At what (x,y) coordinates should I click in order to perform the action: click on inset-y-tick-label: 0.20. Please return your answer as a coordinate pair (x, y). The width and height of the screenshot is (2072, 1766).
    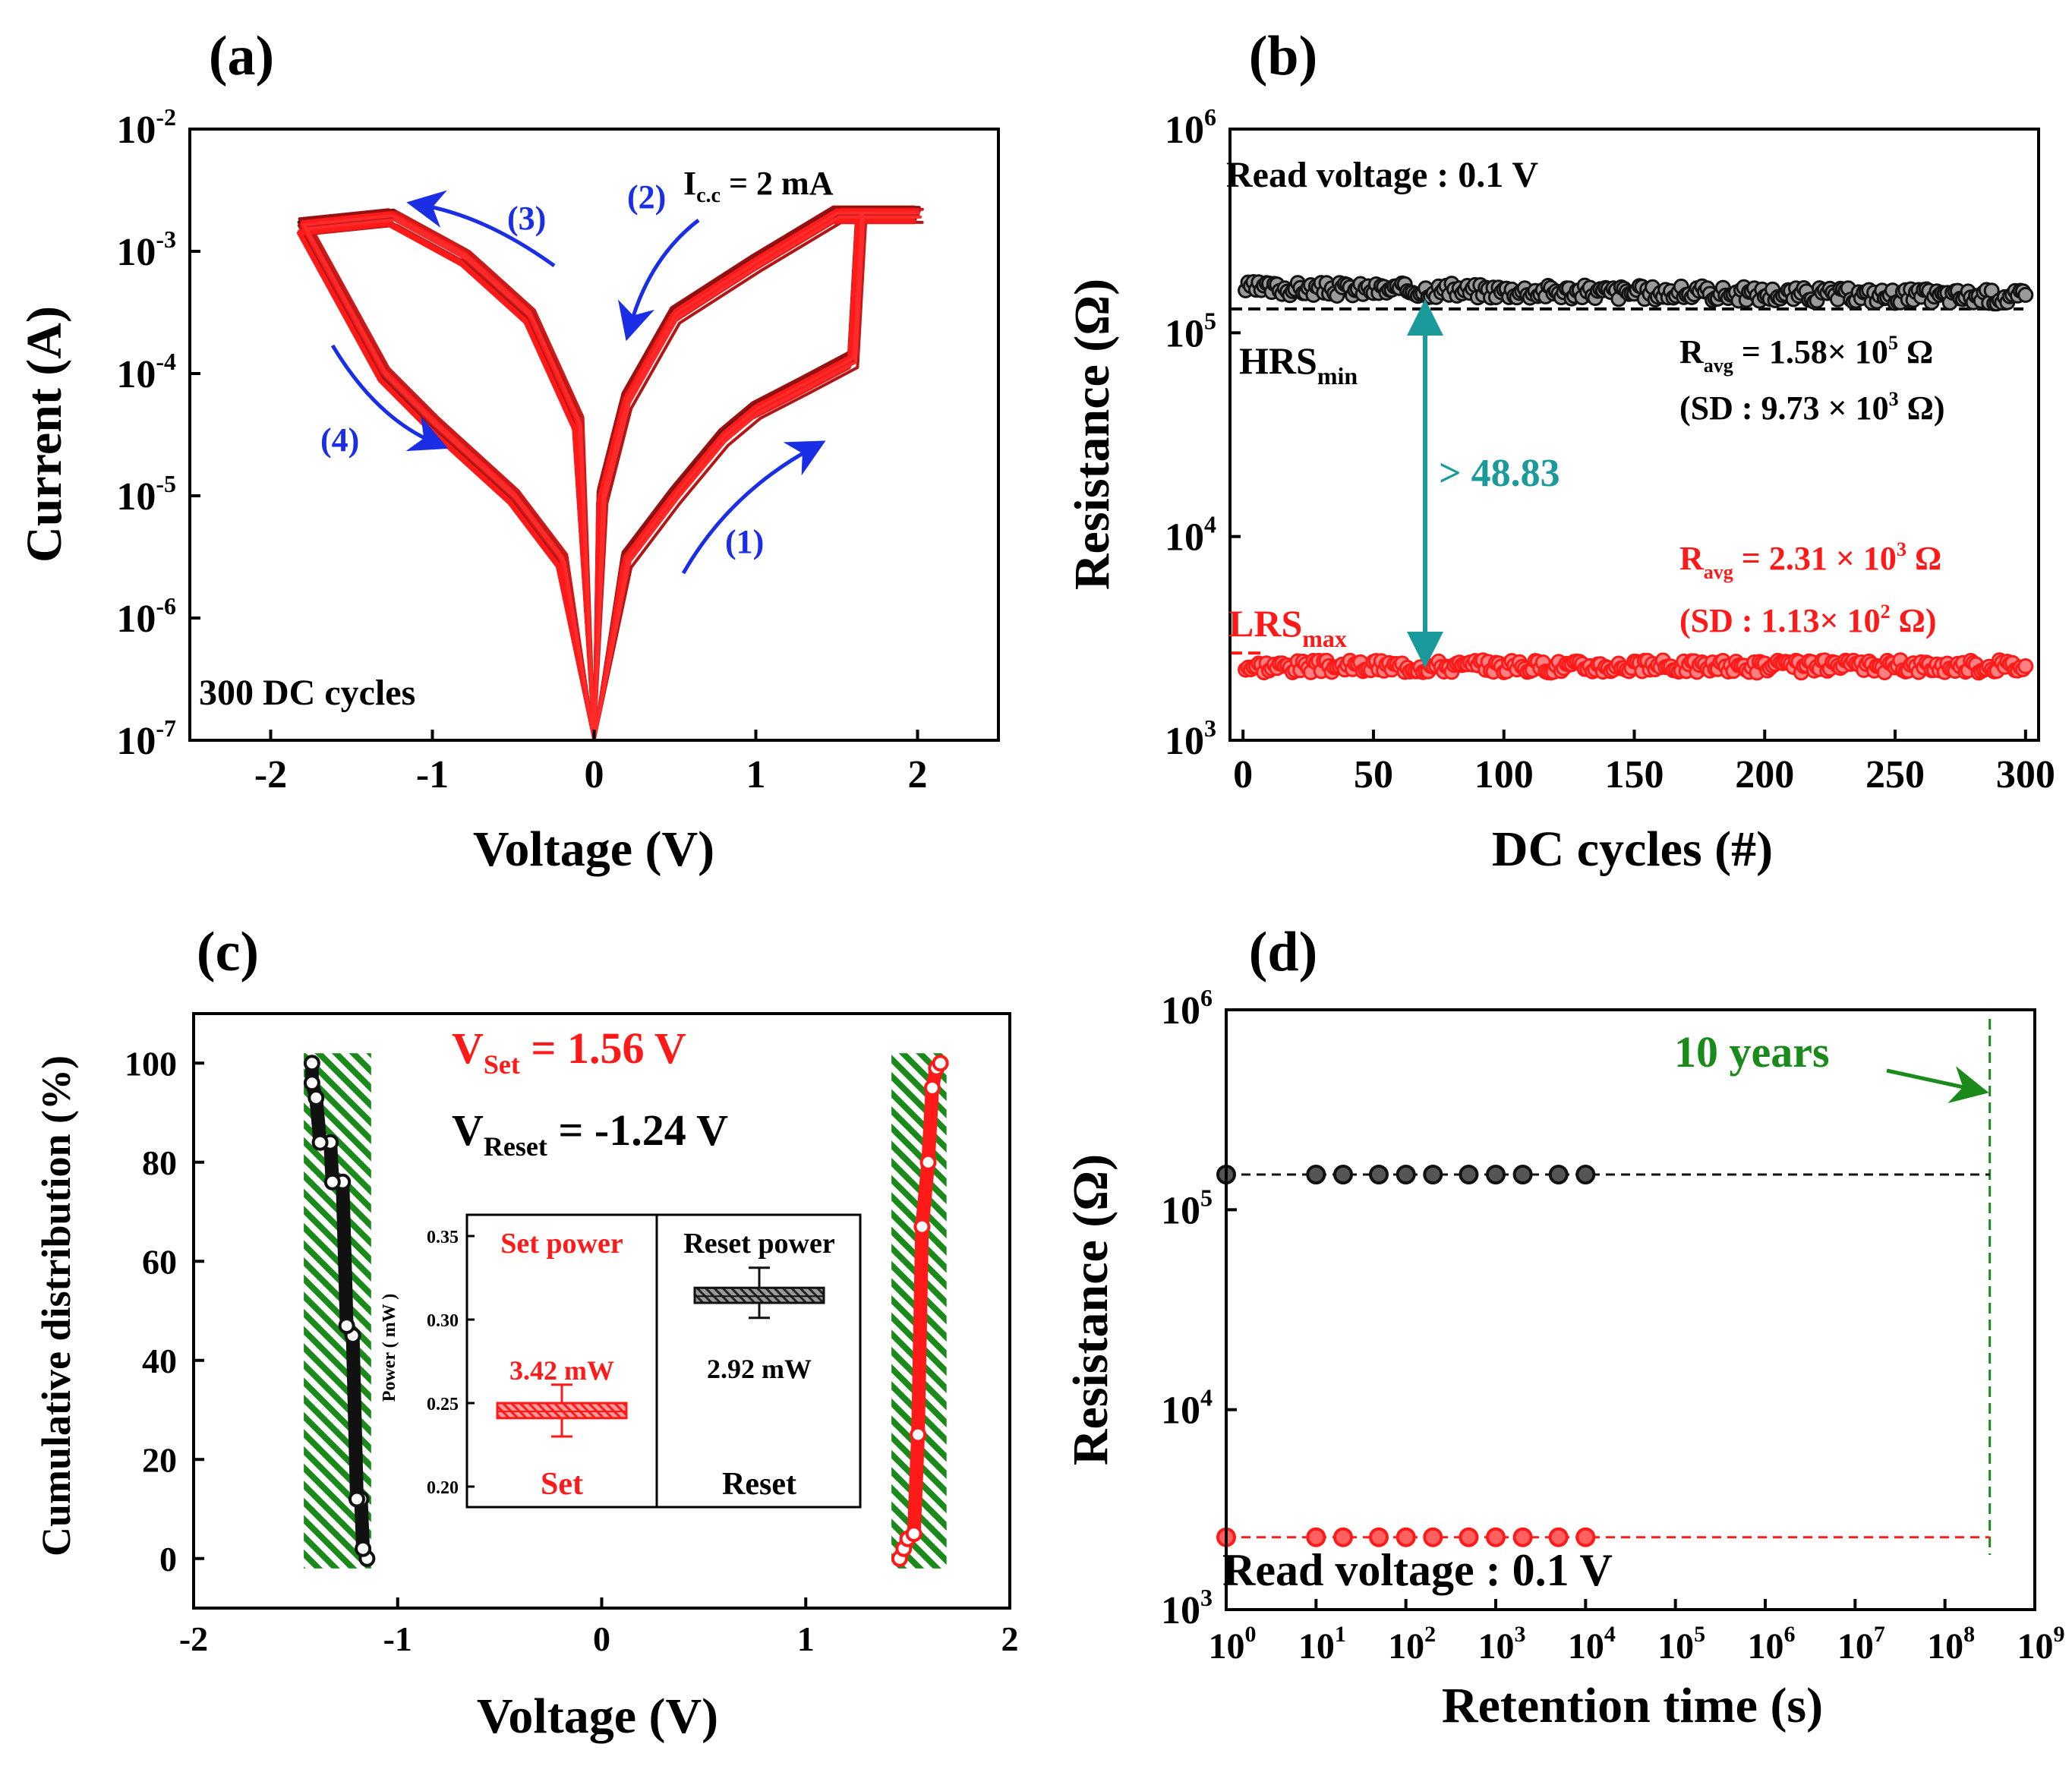
    Looking at the image, I should click on (443, 1488).